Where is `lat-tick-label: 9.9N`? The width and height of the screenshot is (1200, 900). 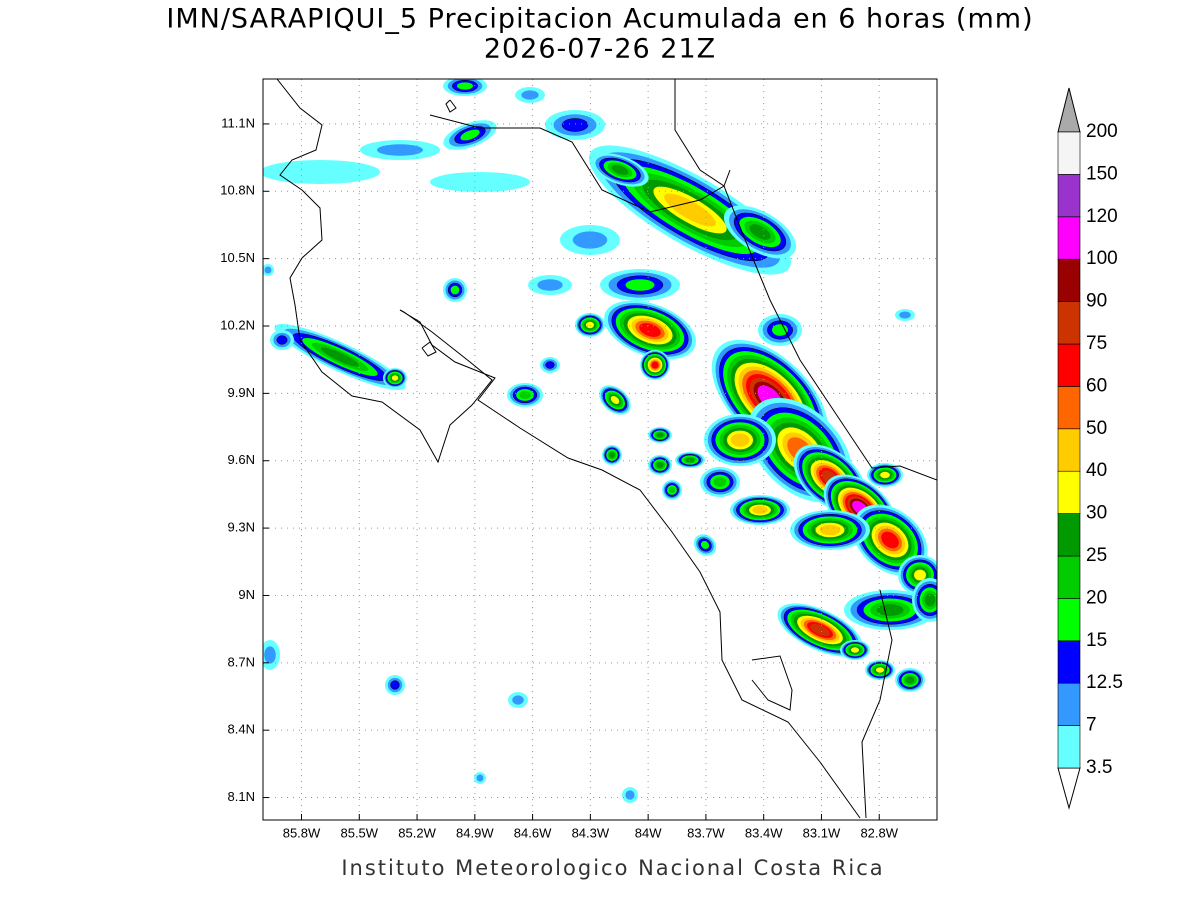
lat-tick-label: 9.9N is located at coordinates (241, 392).